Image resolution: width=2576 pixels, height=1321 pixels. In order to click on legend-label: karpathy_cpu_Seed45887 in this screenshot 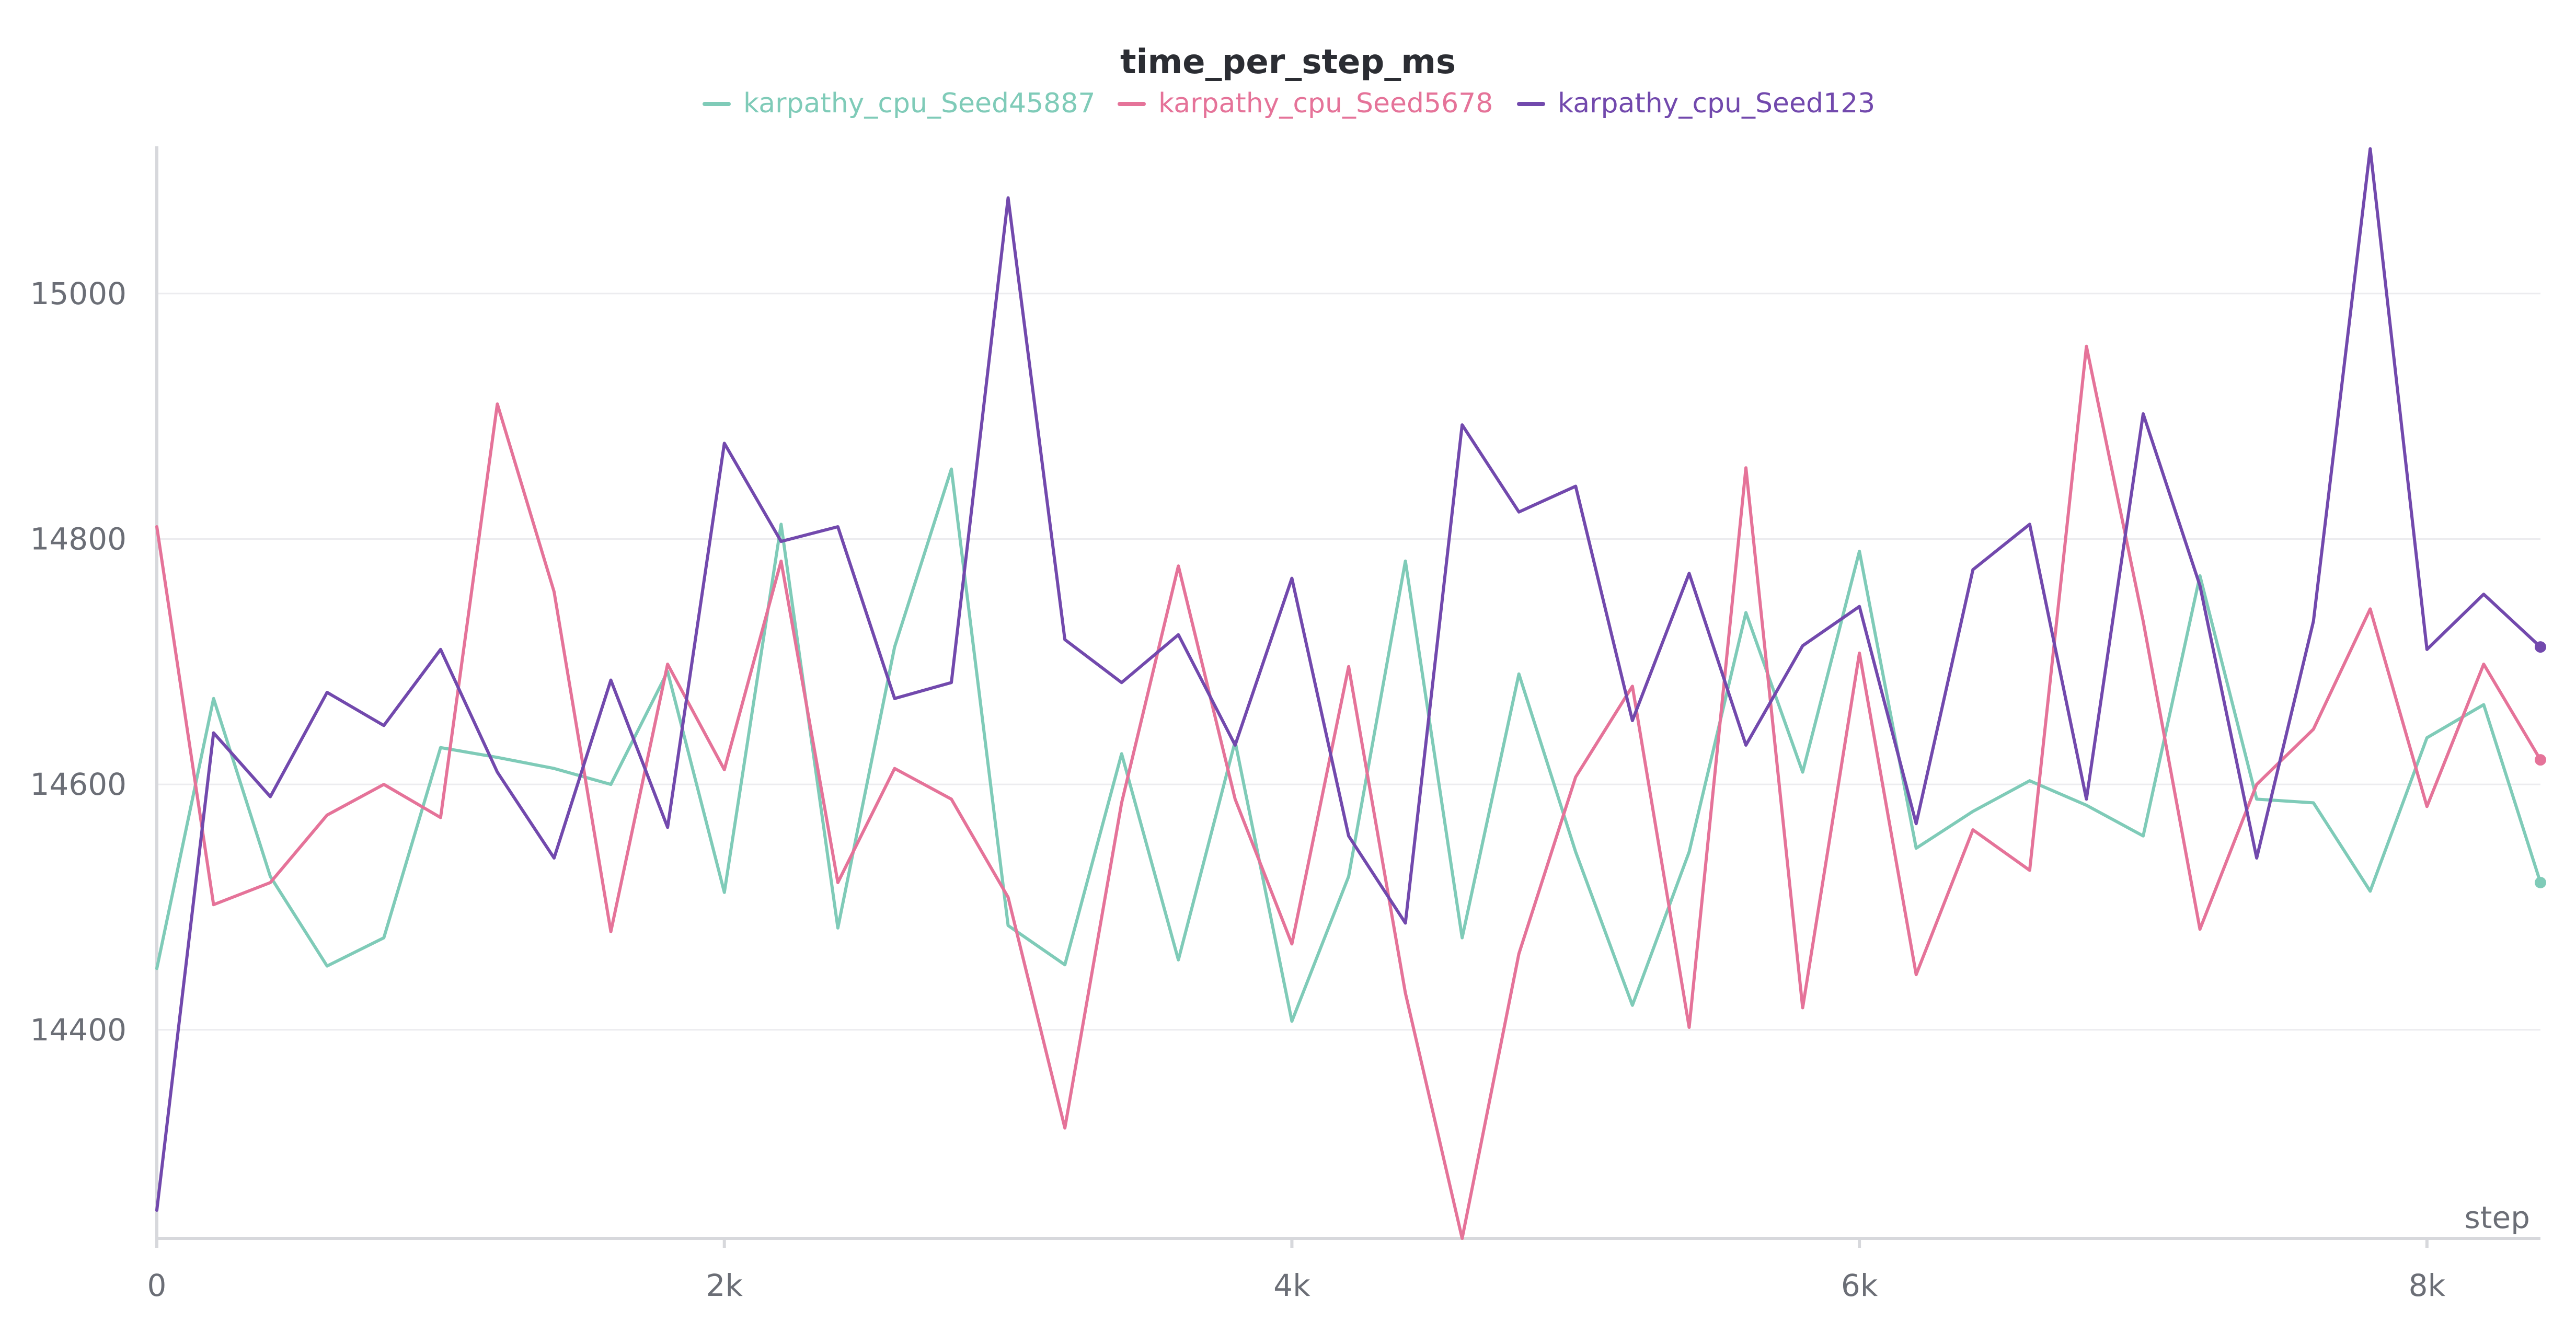, I will do `click(919, 103)`.